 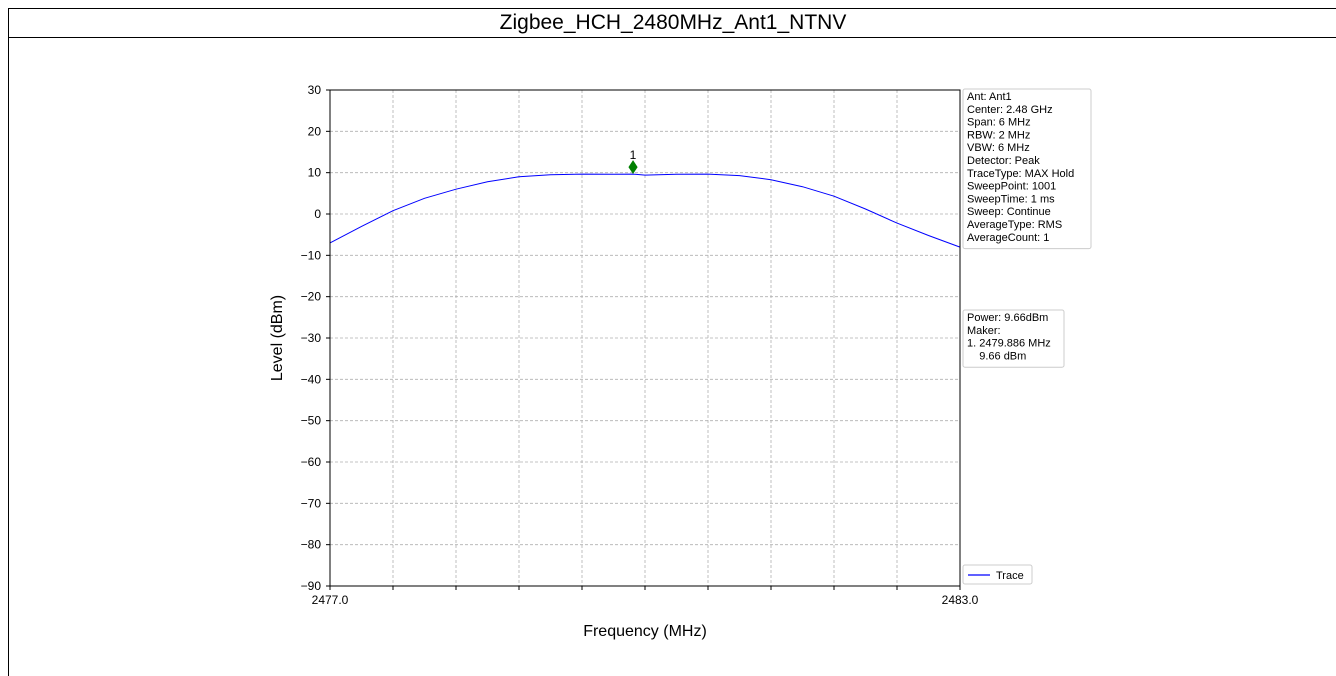 I want to click on info-box-line: TraceType: MAX Hold, so click(x=1020, y=174).